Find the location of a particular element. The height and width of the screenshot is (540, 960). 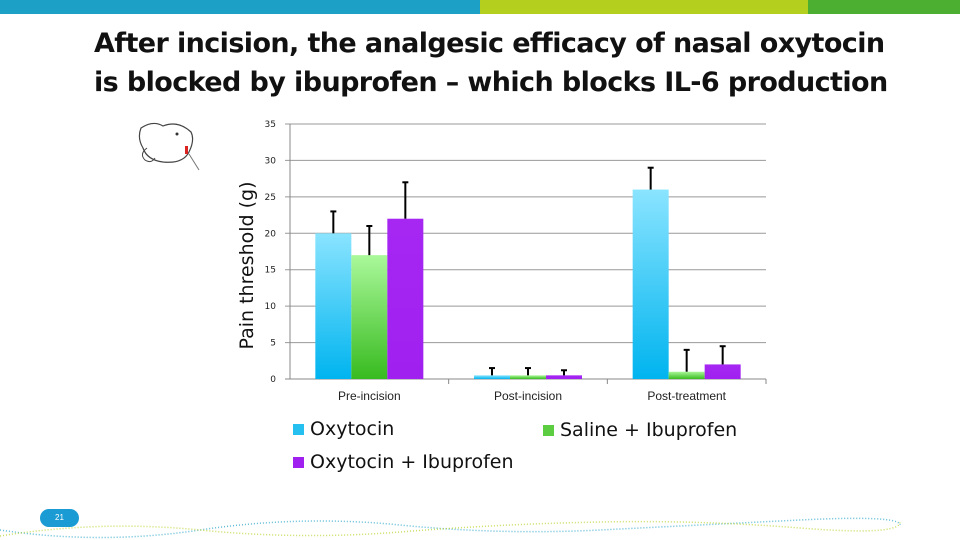

top-bar-teal is located at coordinates (240, 7).